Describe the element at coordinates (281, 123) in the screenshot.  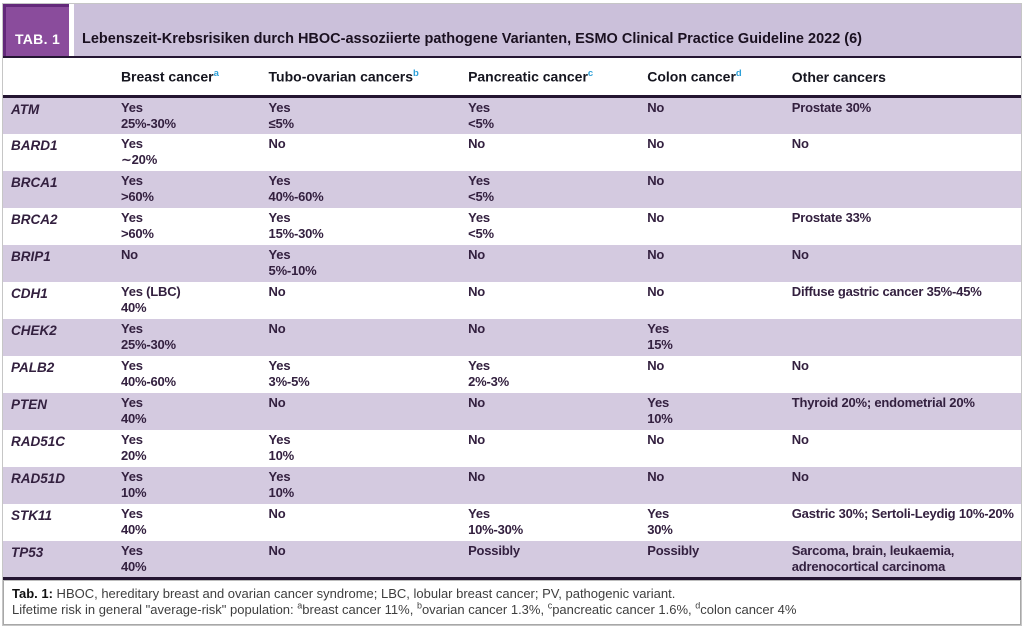
I see `cell-risk-percent: ≤5%` at that location.